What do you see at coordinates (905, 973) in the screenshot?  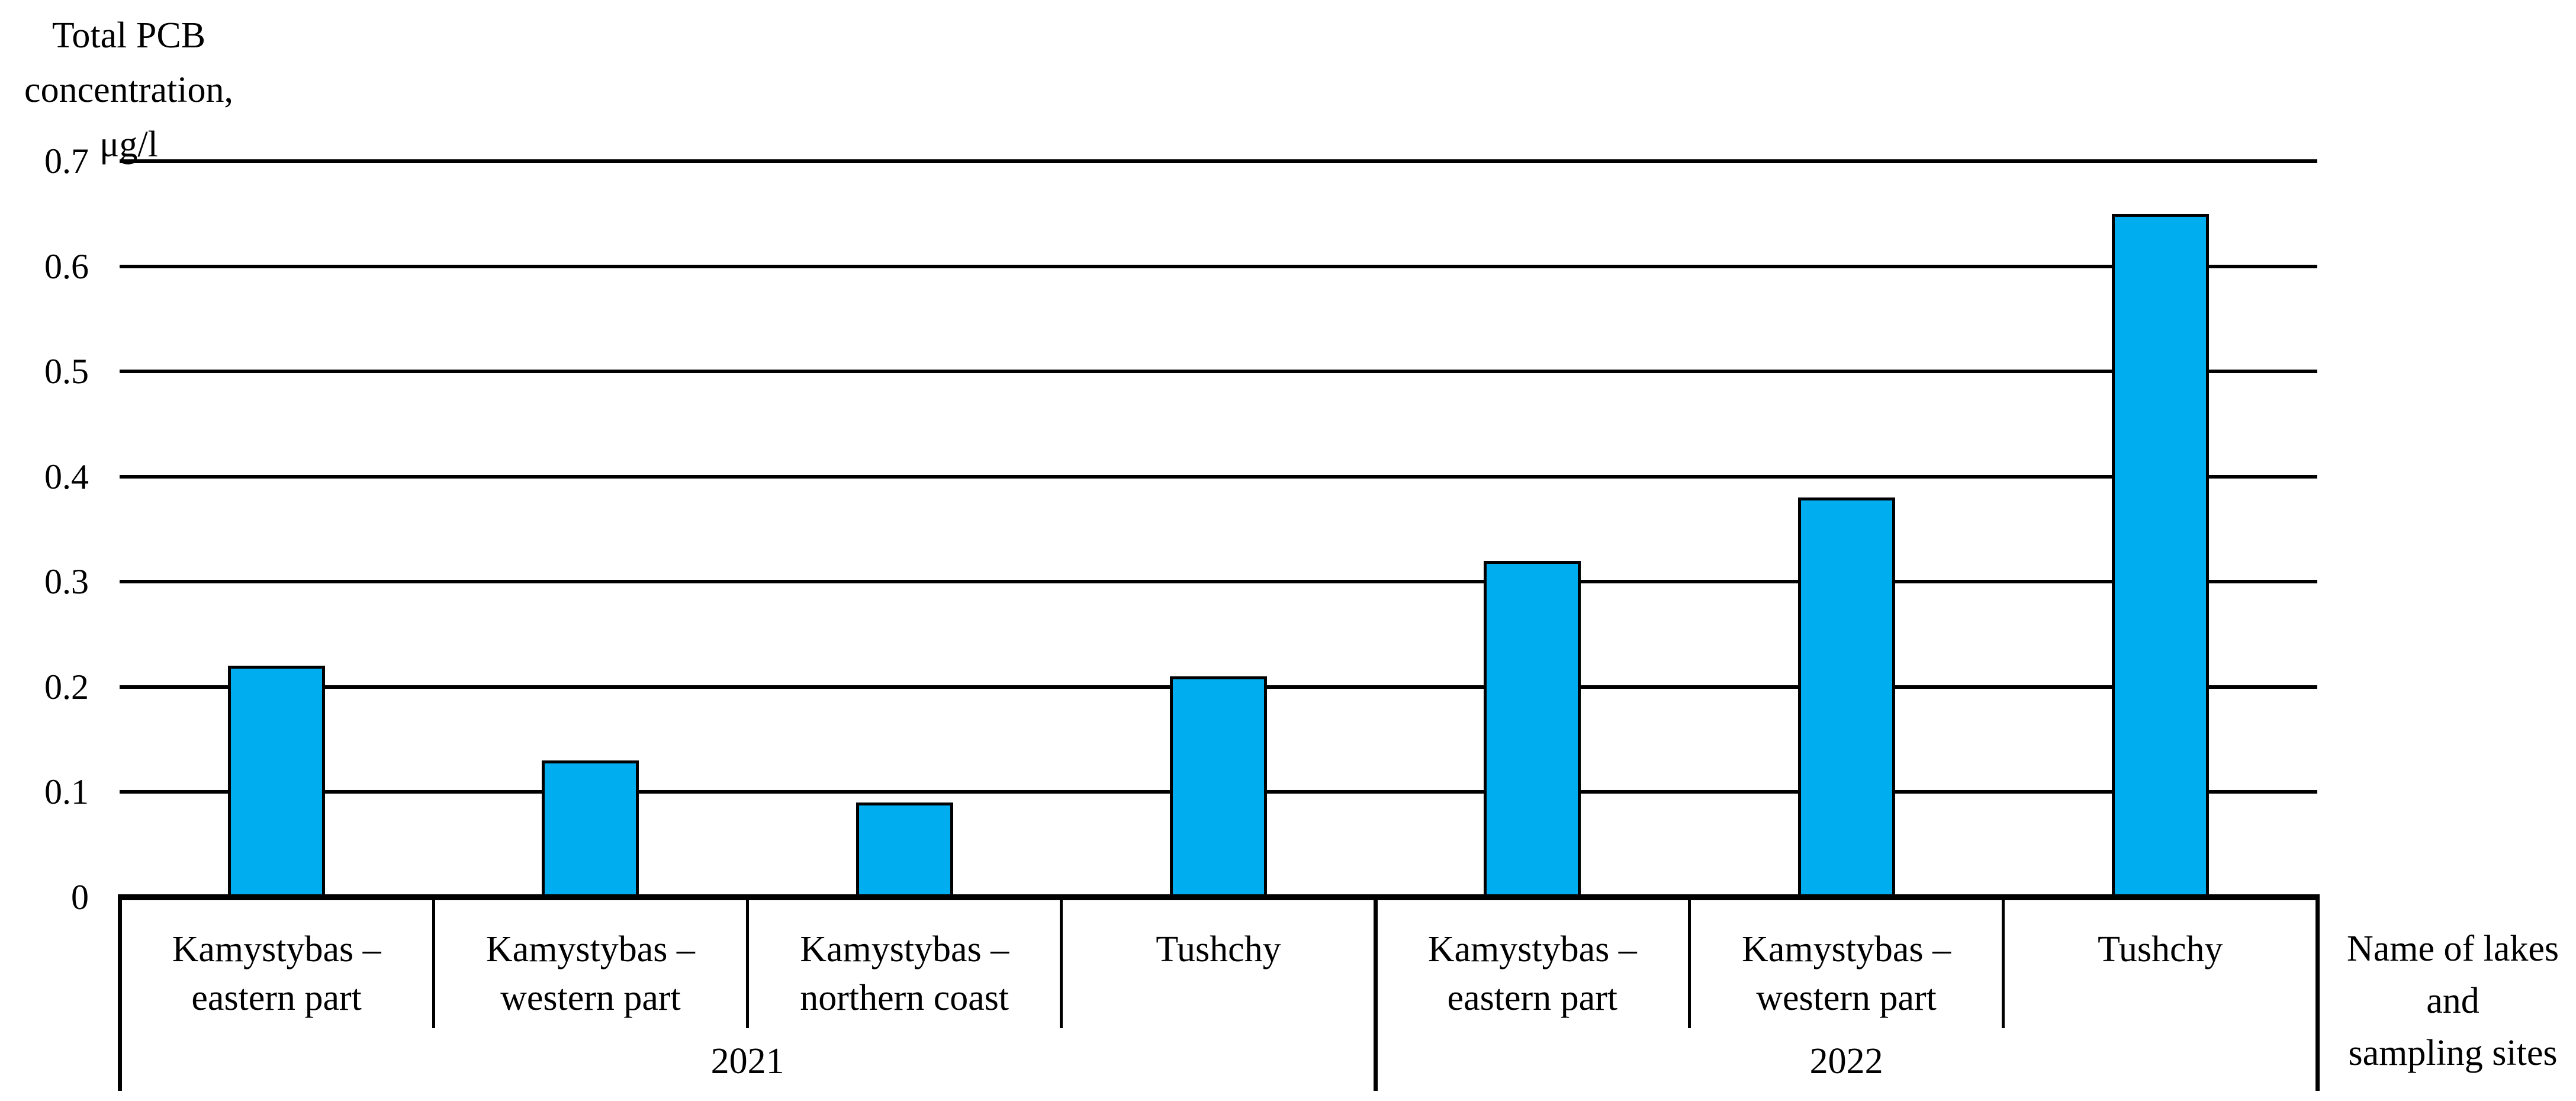 I see `category-label: Kamystybas – northern coast` at bounding box center [905, 973].